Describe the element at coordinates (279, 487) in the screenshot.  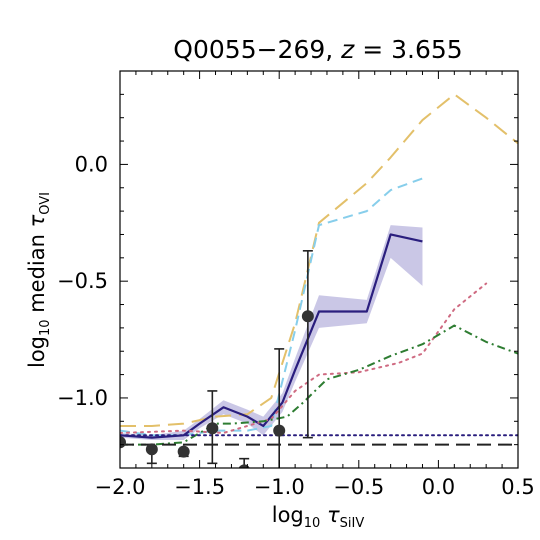
I see `x-tick-label: −1.0` at that location.